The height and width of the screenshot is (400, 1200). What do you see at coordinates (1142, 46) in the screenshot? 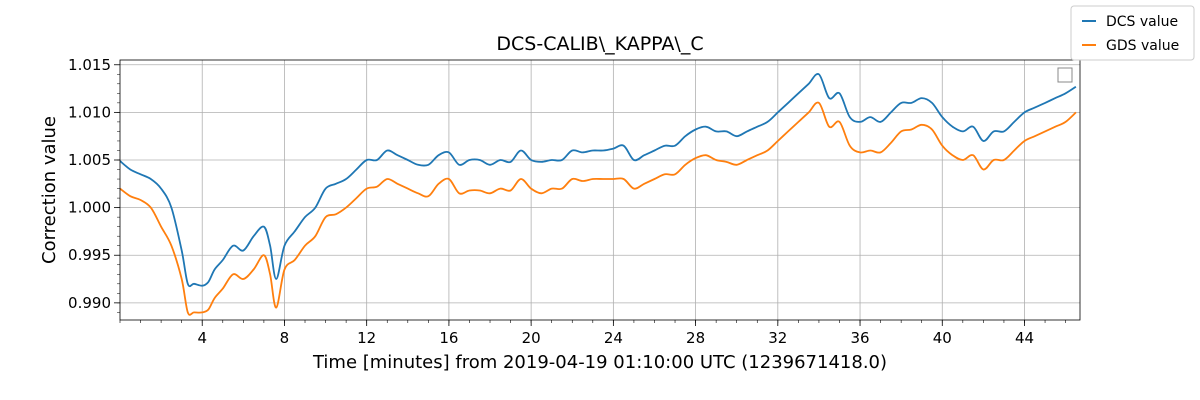
I see `legend-label-gds: GDS value` at bounding box center [1142, 46].